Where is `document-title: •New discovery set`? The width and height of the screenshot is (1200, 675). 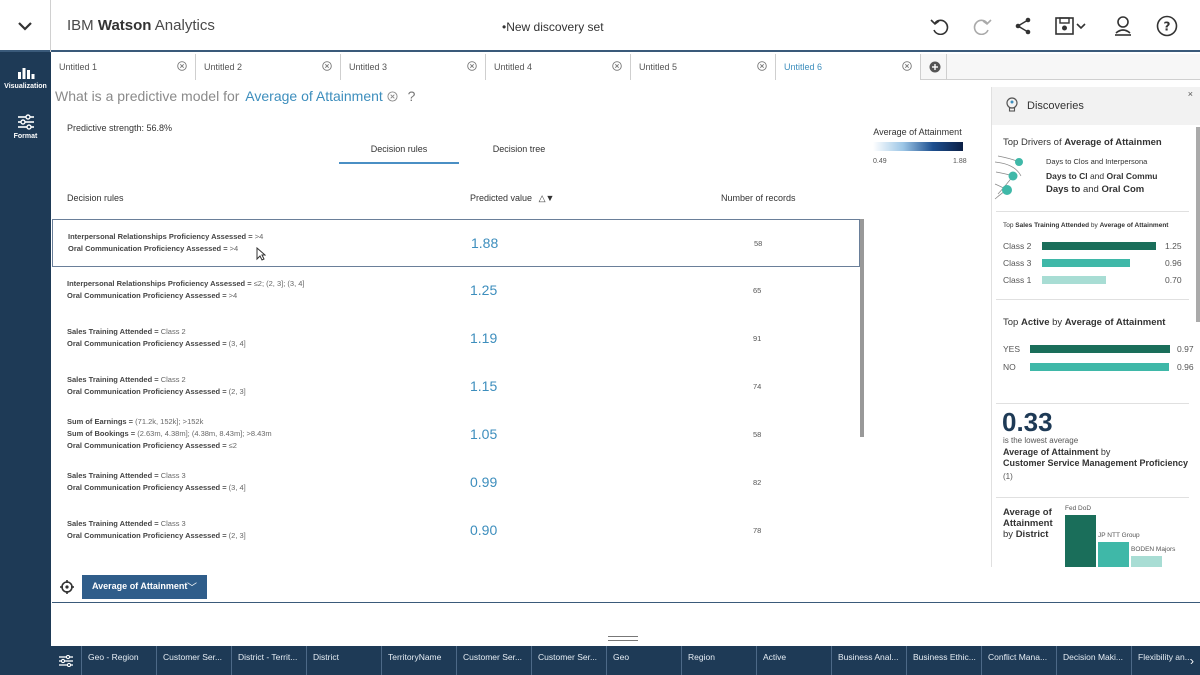 document-title: •New discovery set is located at coordinates (553, 27).